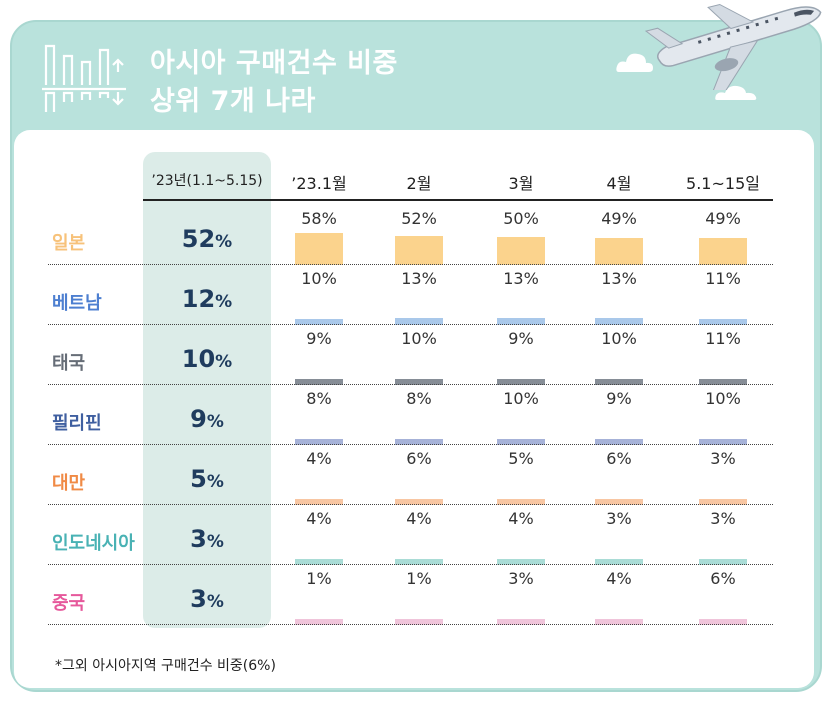 Image resolution: width=830 pixels, height=701 pixels. Describe the element at coordinates (419, 398) in the screenshot. I see `data-label: 8%` at that location.